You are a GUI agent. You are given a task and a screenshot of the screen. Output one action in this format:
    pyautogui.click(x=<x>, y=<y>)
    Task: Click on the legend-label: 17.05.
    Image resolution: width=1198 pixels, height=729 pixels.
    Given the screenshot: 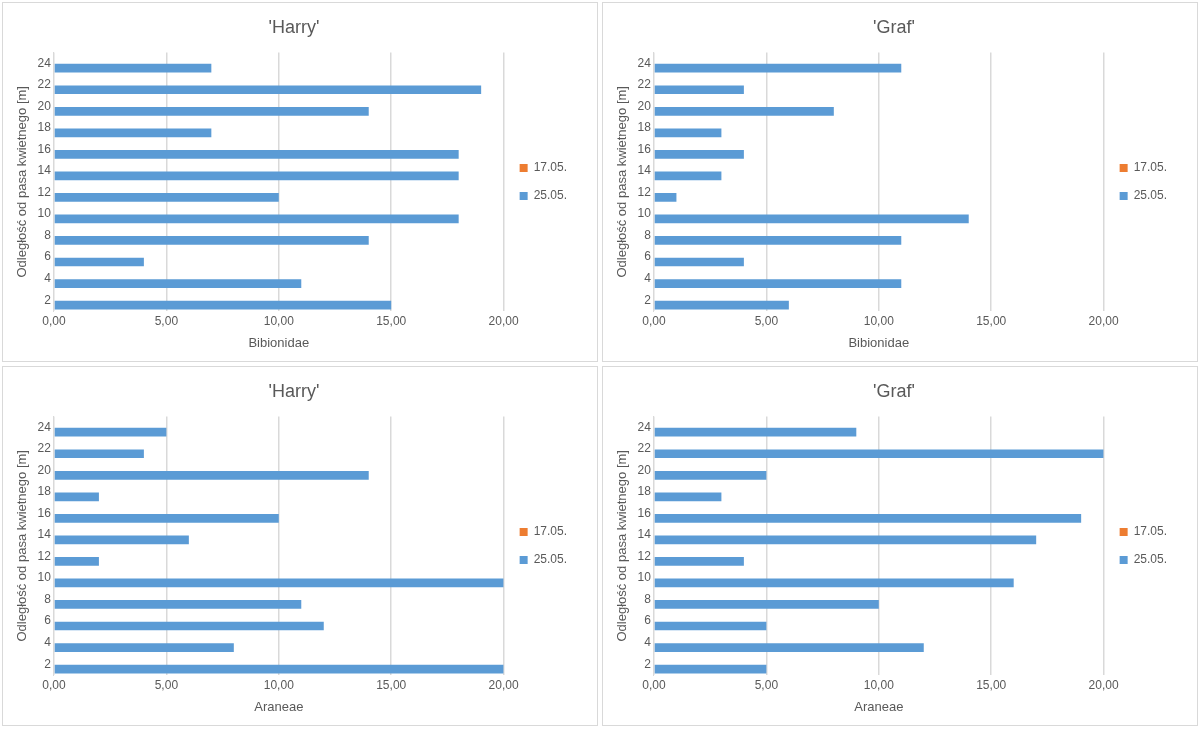 What is the action you would take?
    pyautogui.click(x=1150, y=531)
    